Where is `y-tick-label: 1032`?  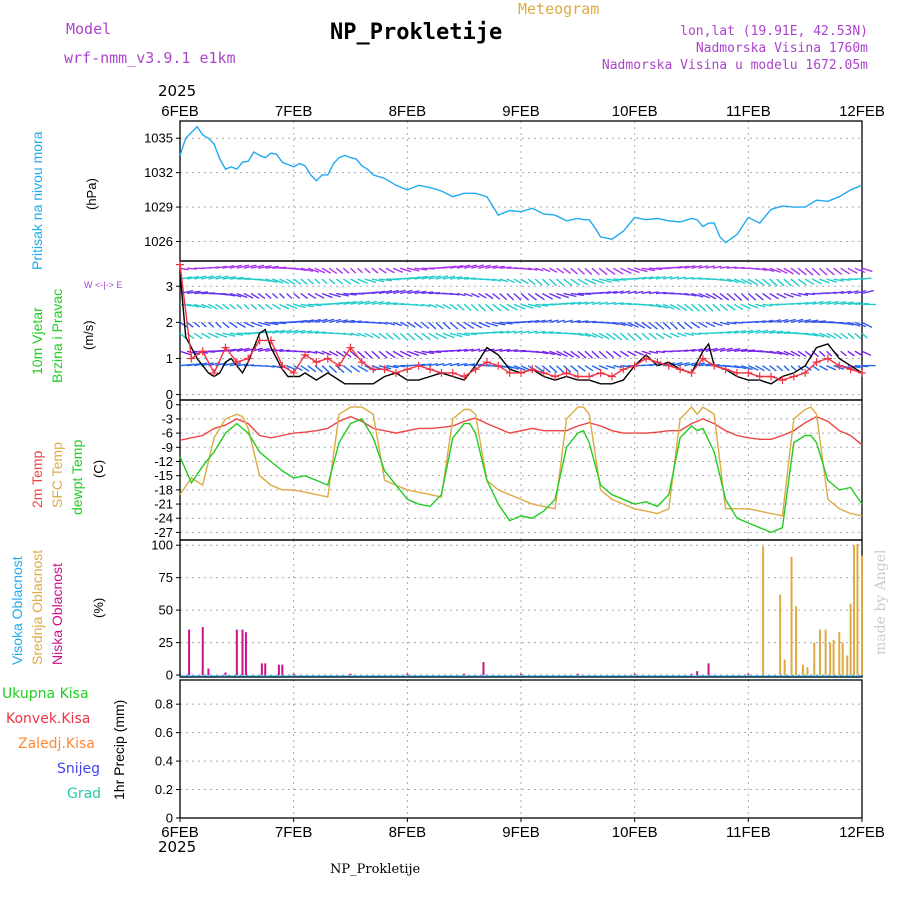 y-tick-label: 1032 is located at coordinates (158, 172).